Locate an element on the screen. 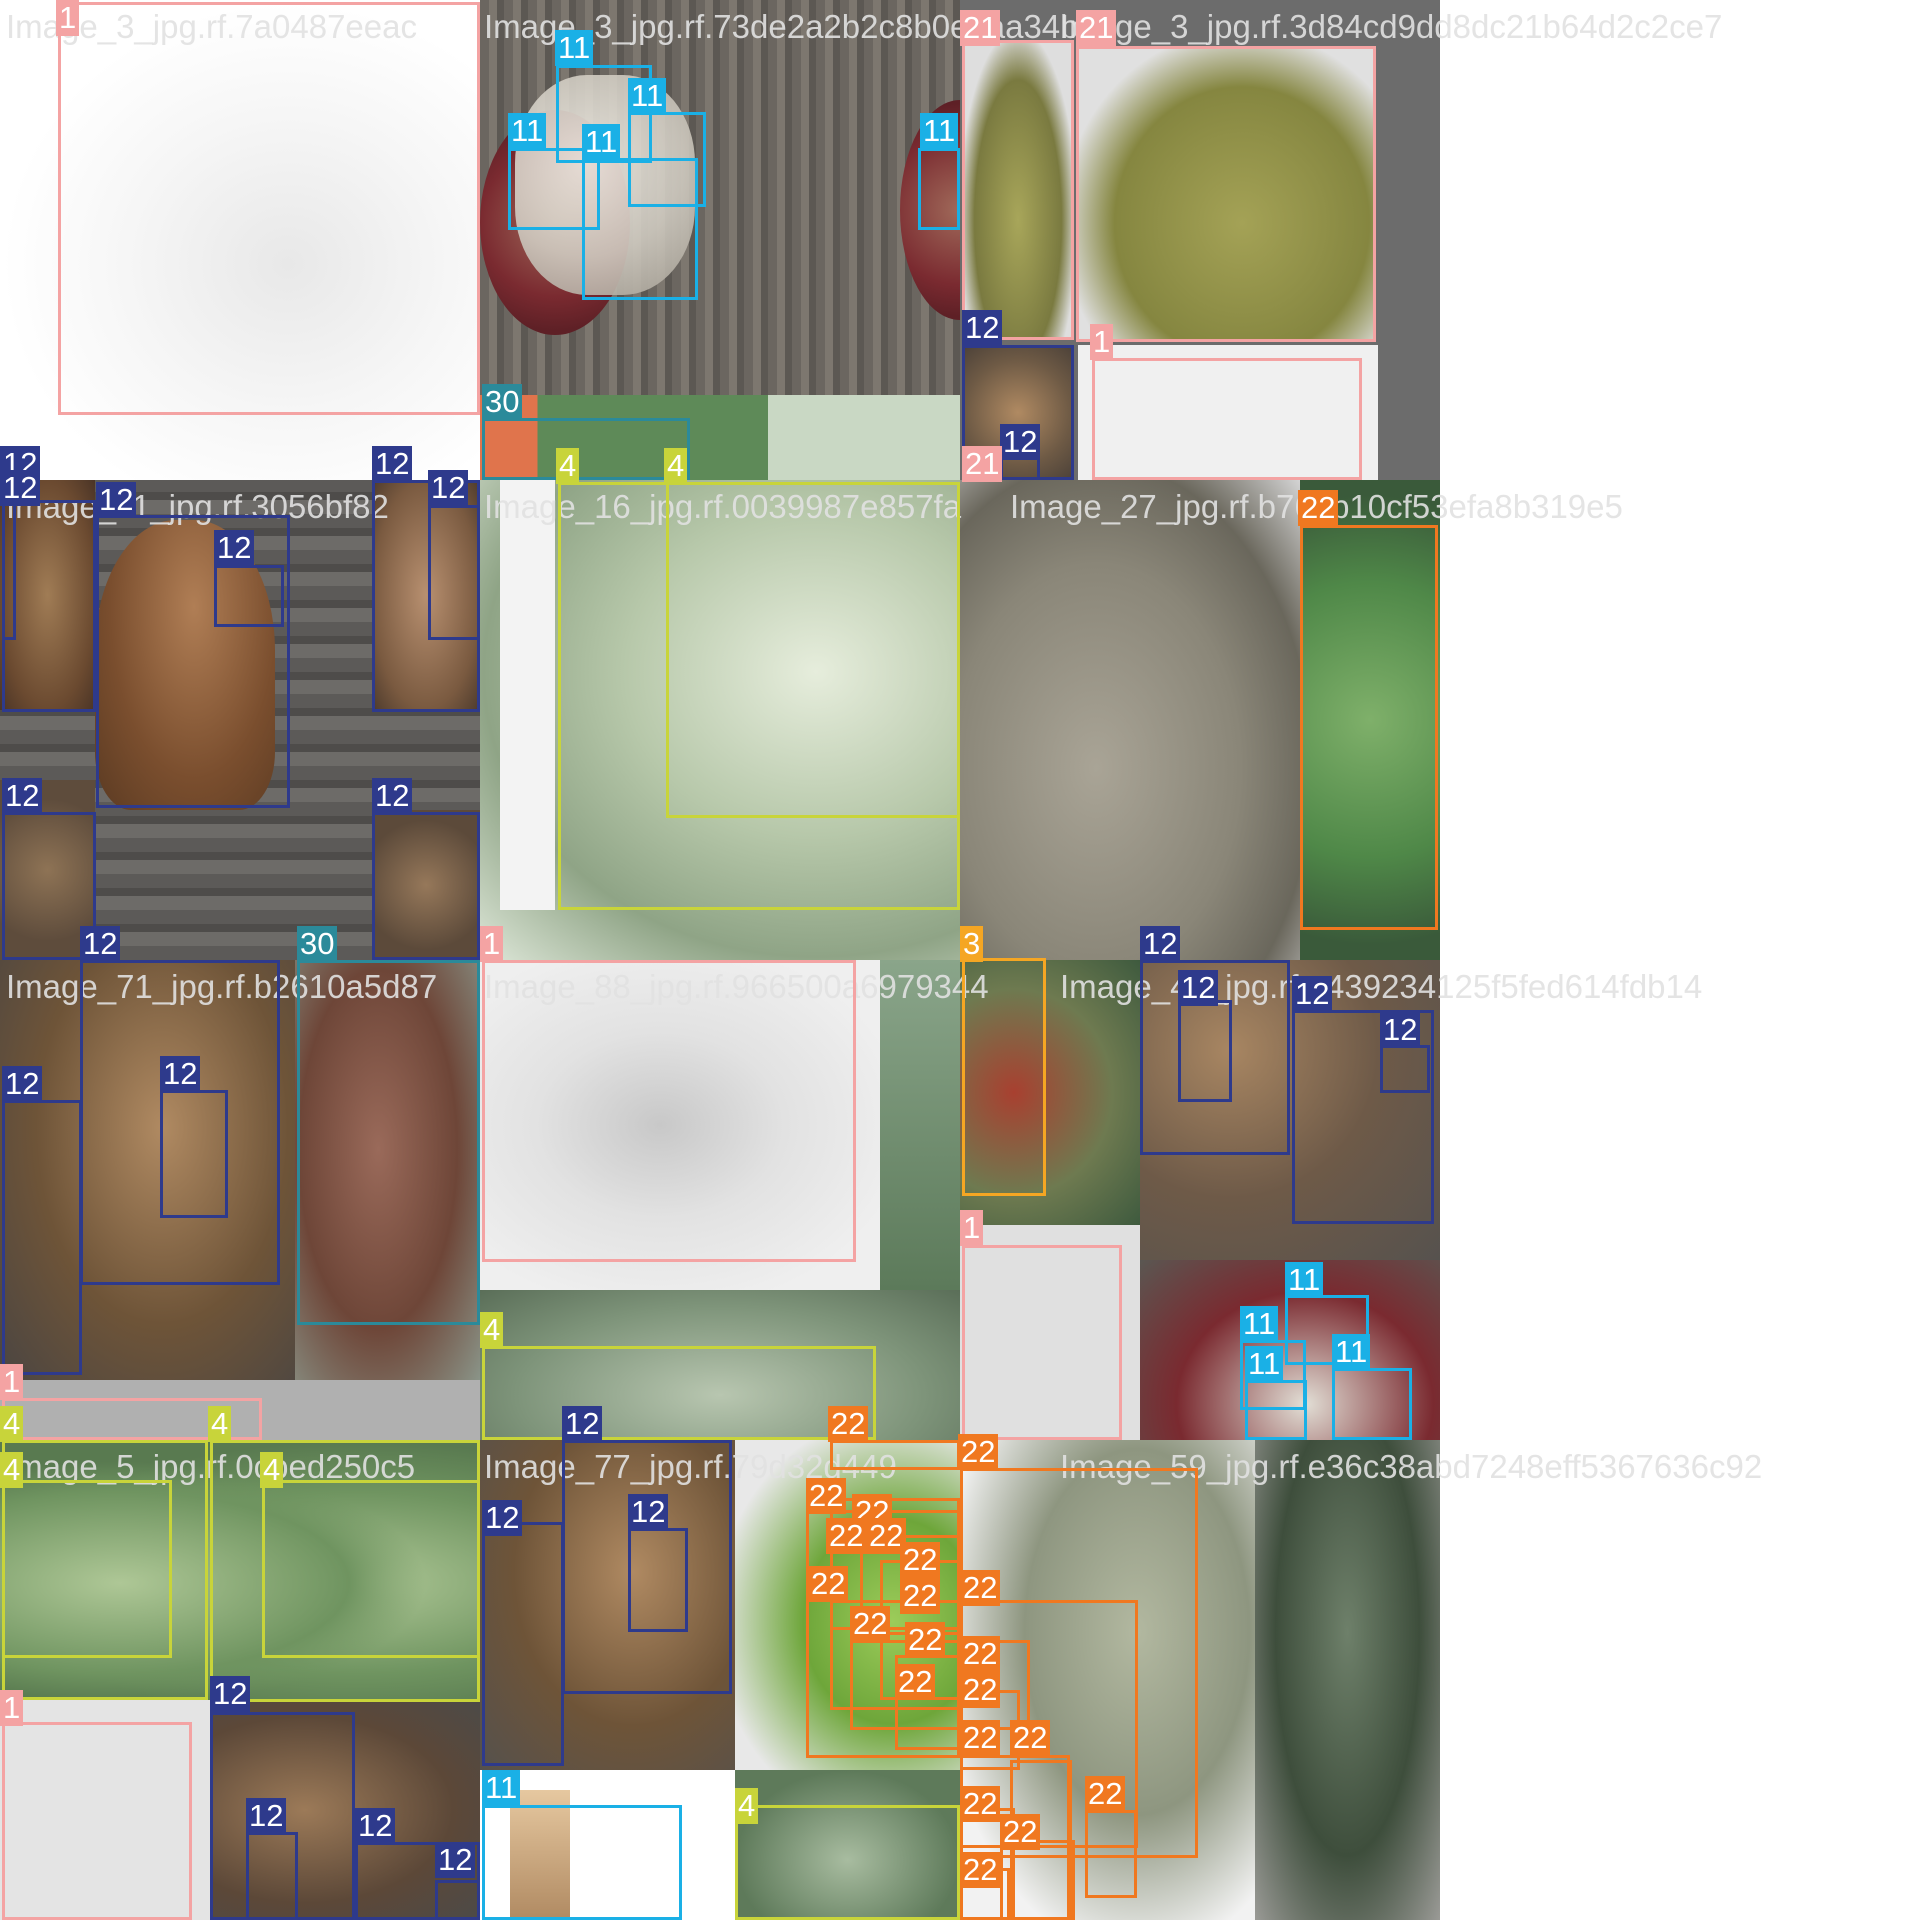  tile-pepper is located at coordinates (1050, 1092).